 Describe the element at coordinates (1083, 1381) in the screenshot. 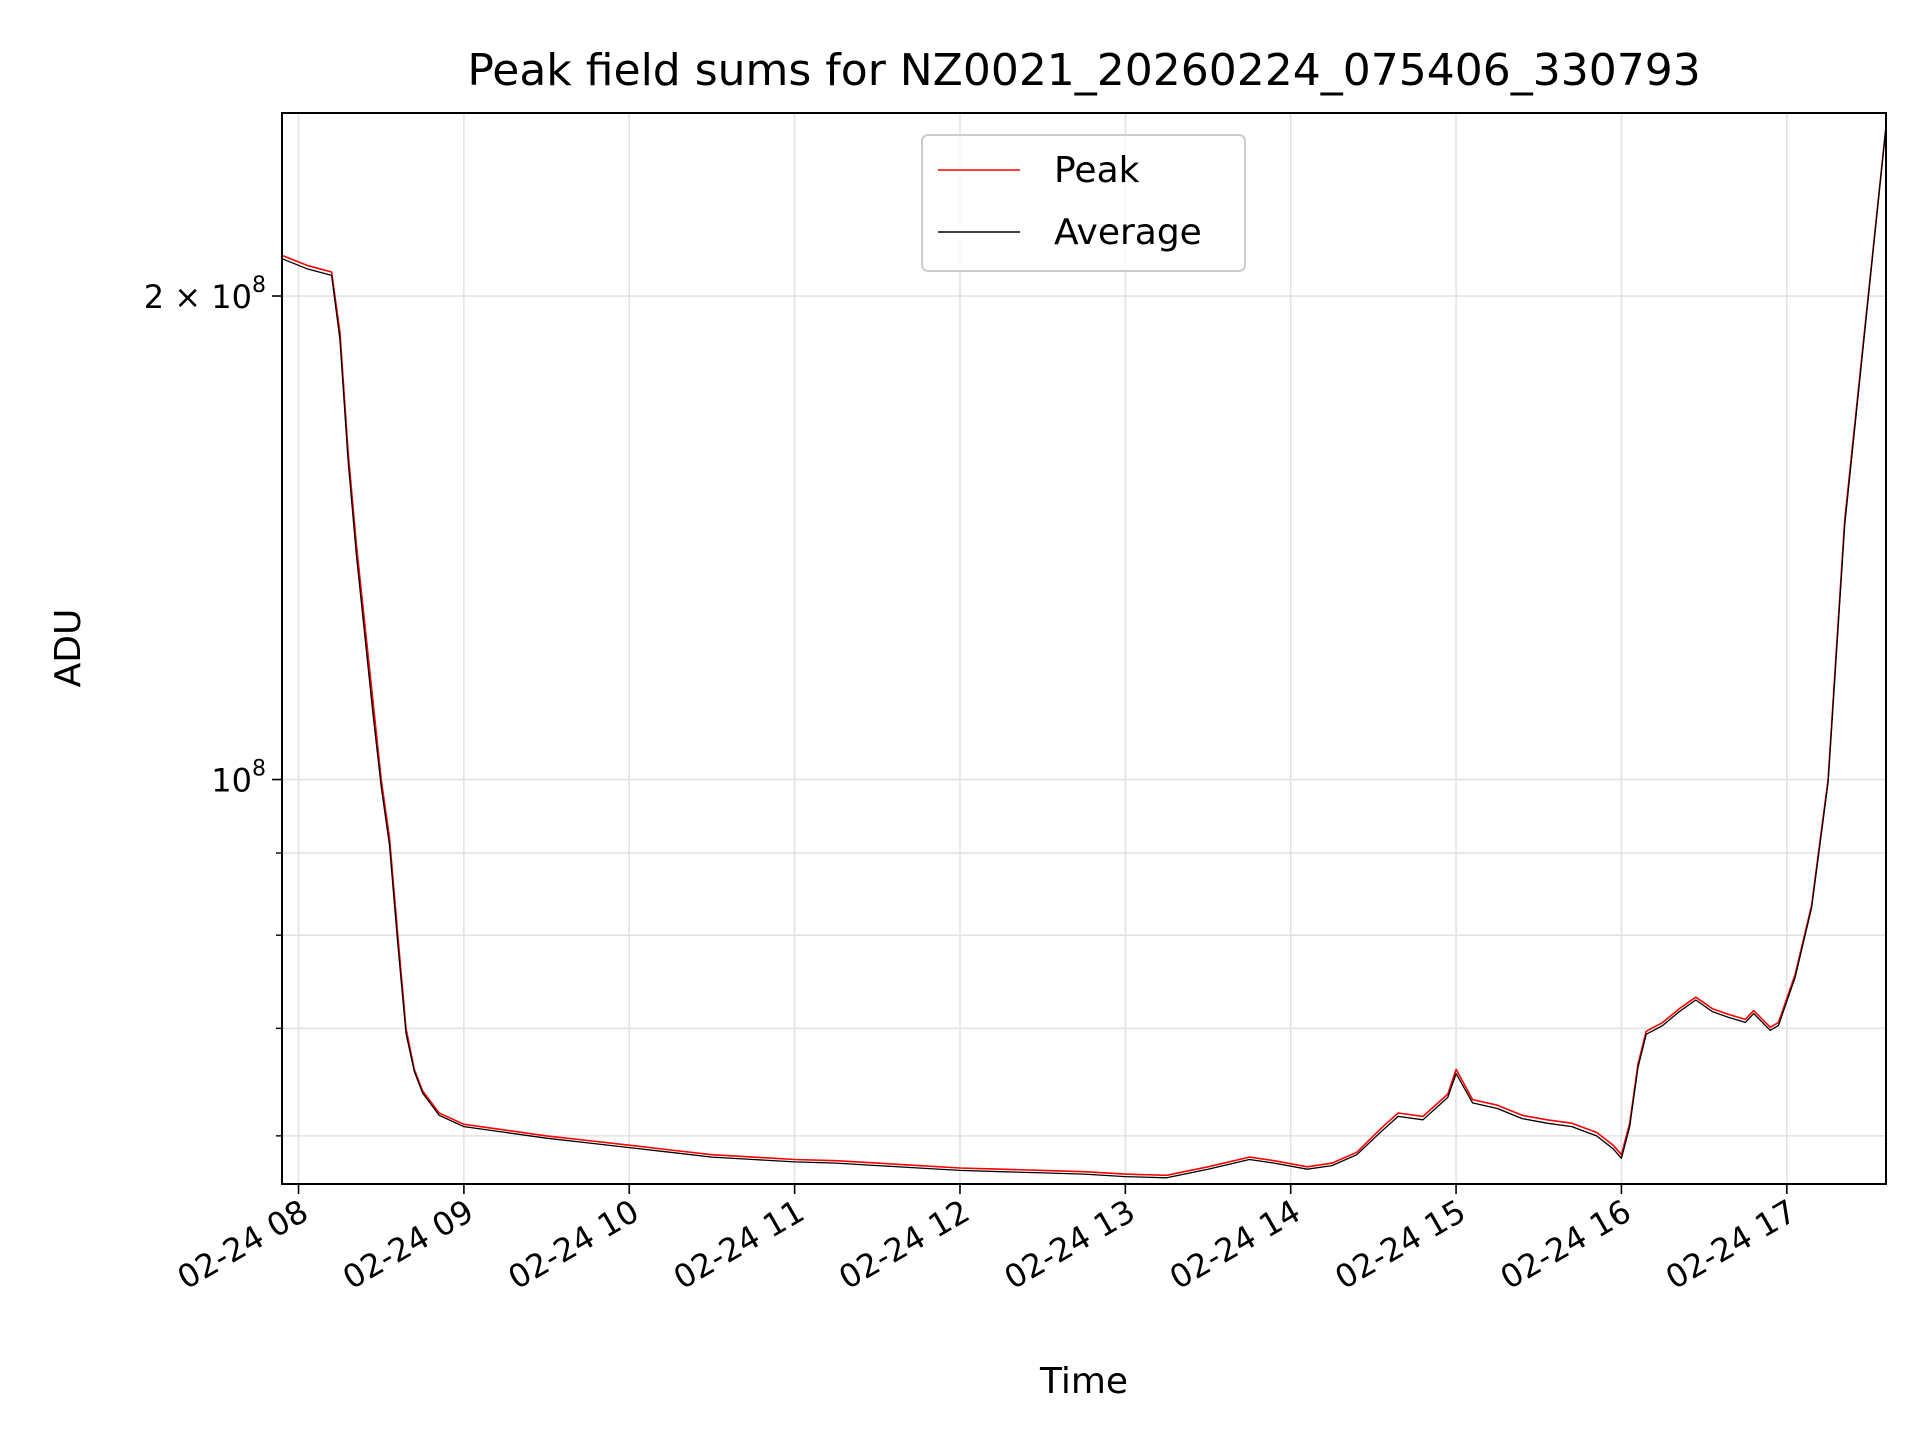

I see `x-axis-label: Time` at that location.